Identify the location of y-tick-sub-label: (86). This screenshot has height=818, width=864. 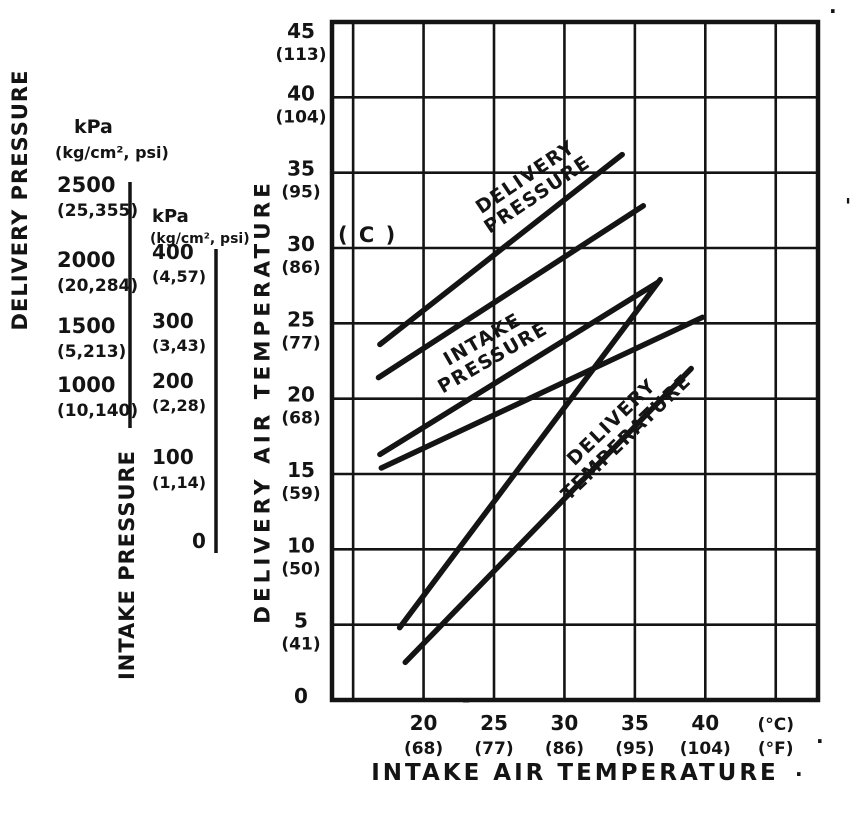
(300, 268).